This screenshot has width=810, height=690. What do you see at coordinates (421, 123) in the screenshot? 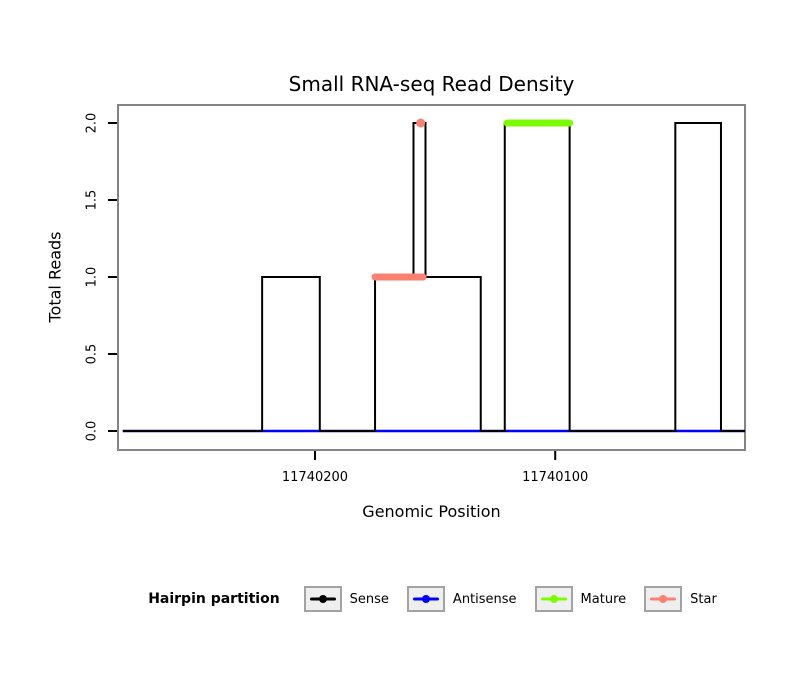
I see `series-star-point` at bounding box center [421, 123].